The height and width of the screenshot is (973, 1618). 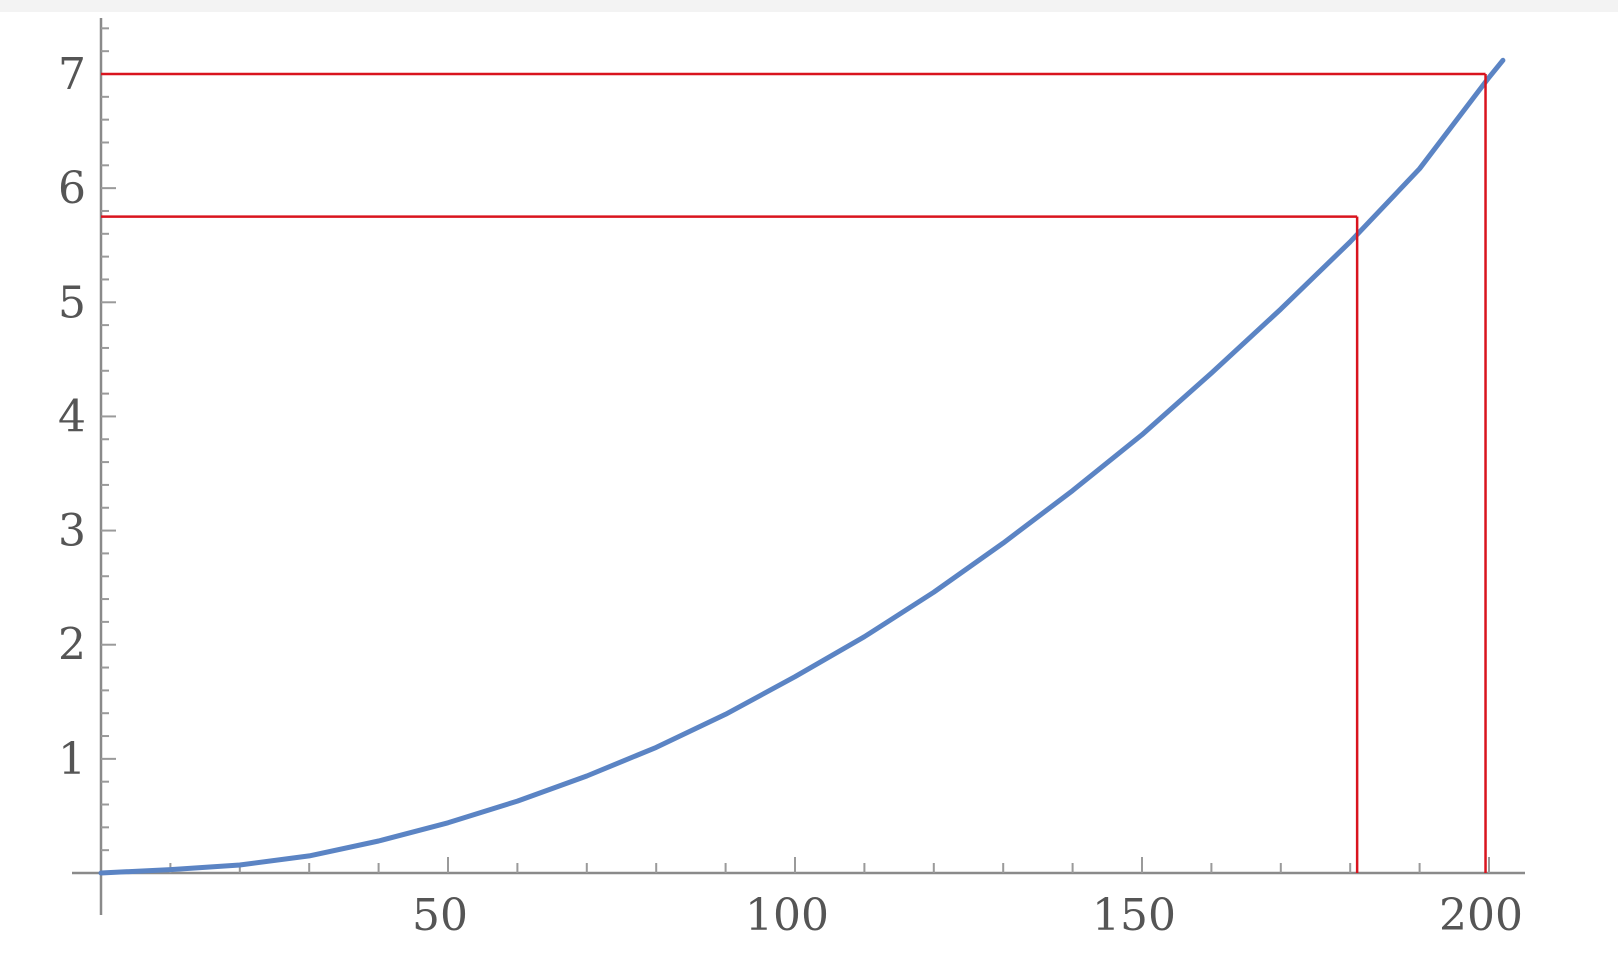 I want to click on y-tick-label: 7, so click(x=72, y=74).